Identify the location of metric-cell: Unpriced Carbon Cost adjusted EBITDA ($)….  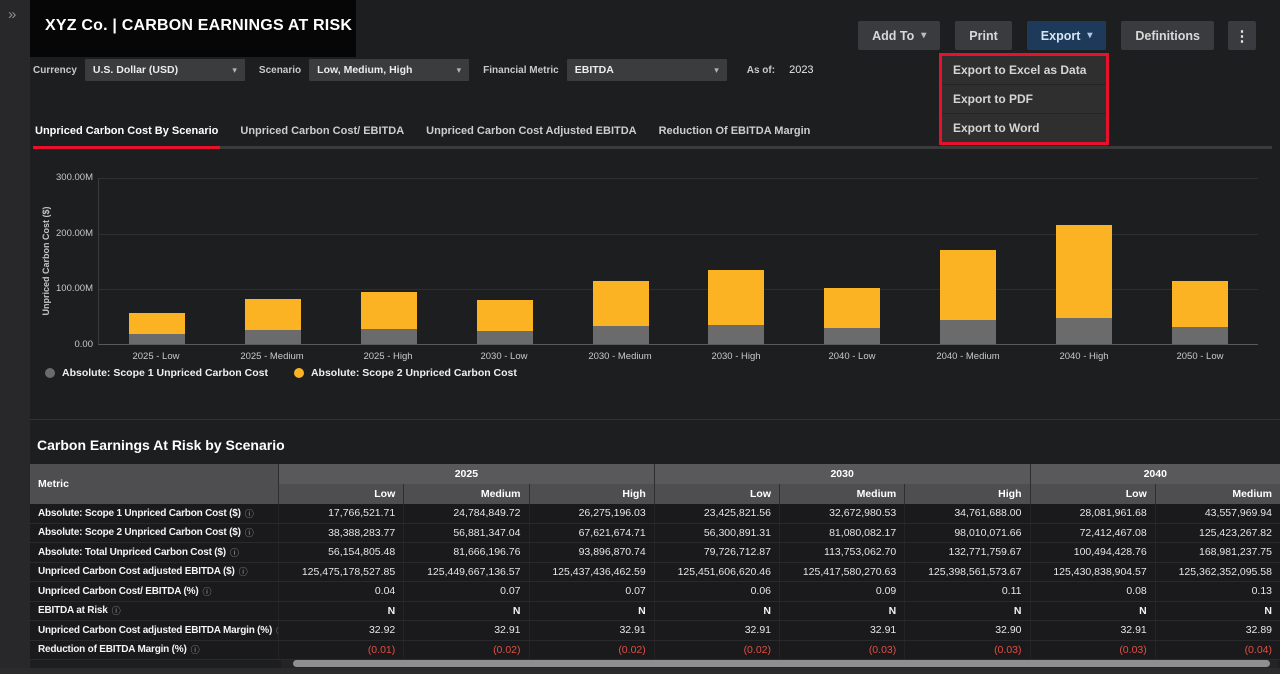
(154, 572).